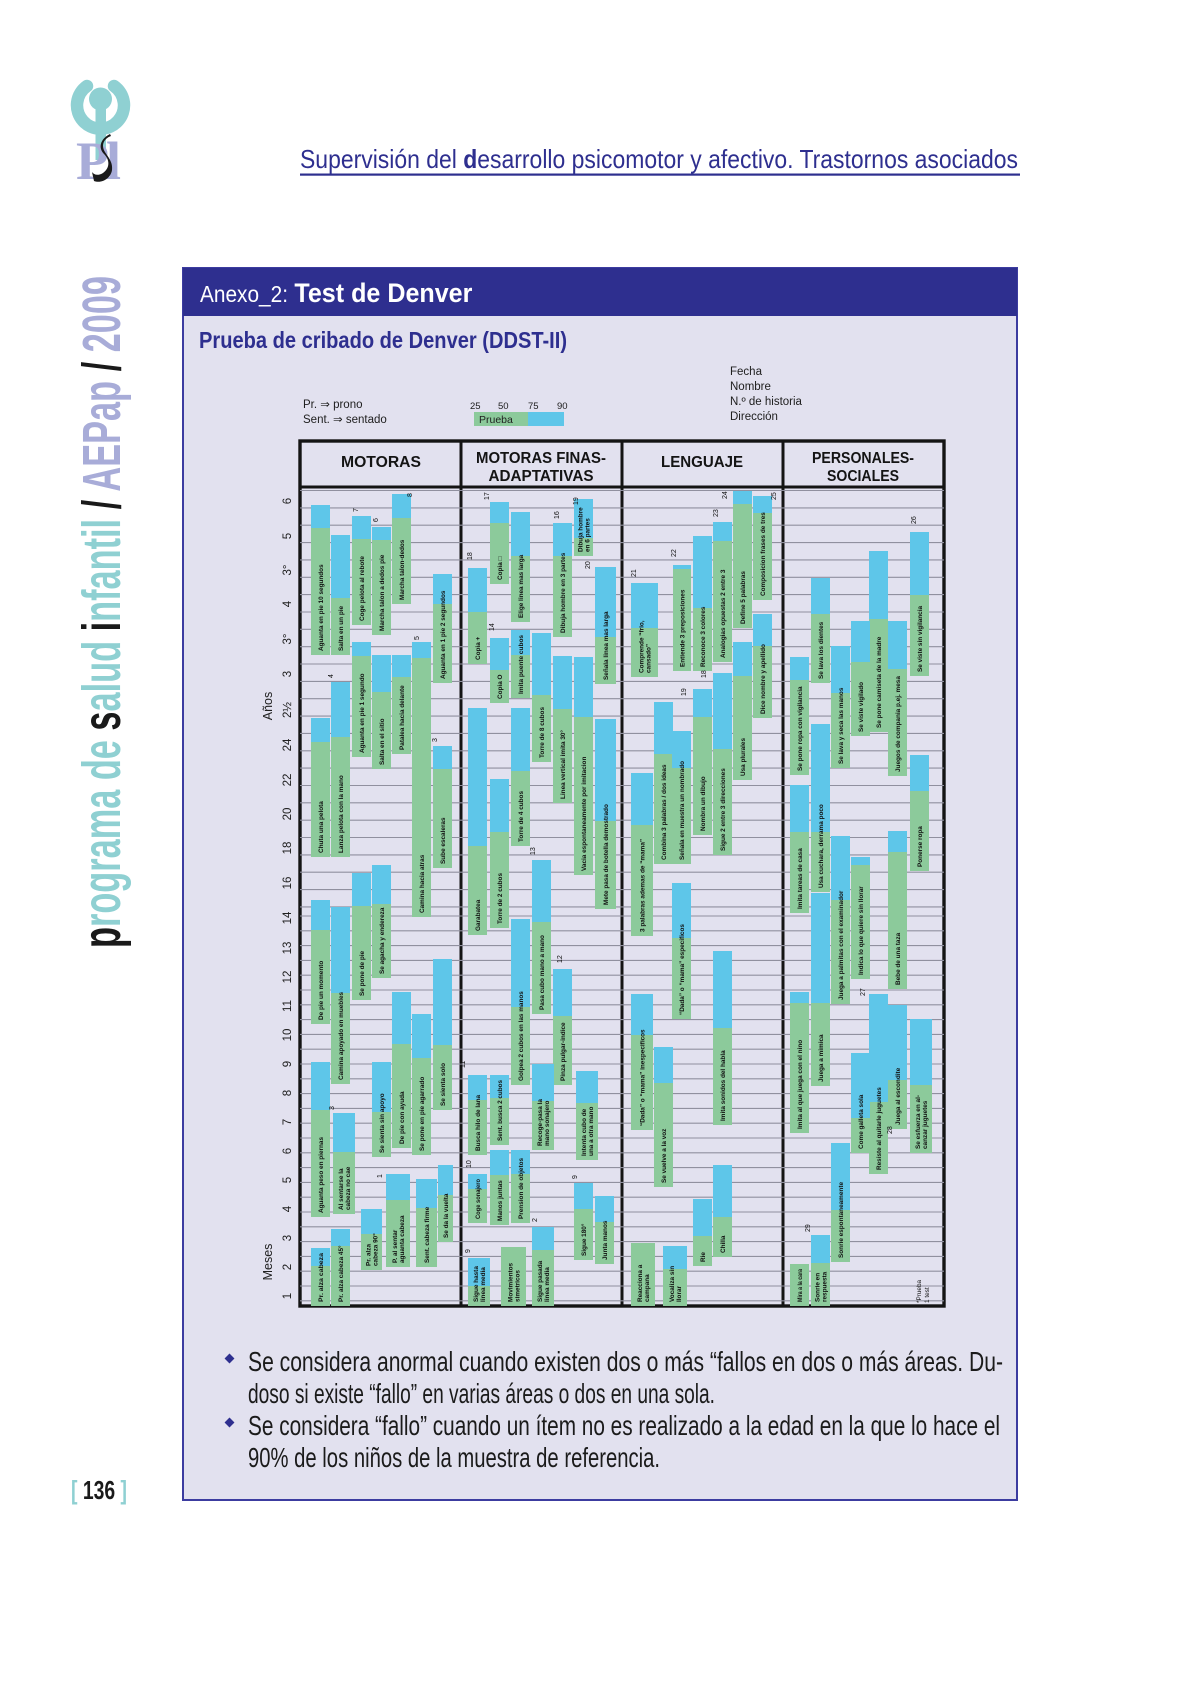 The width and height of the screenshot is (1200, 1696). What do you see at coordinates (422, 883) in the screenshot?
I see `svg-text: Camina hacia atras` at bounding box center [422, 883].